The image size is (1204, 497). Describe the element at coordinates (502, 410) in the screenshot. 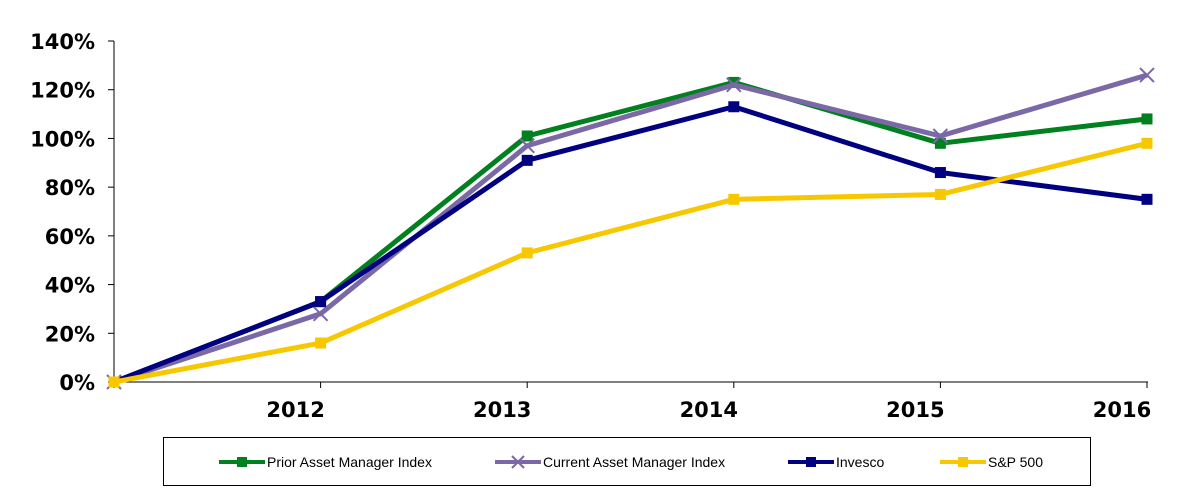

I see `x-tick-label: 2013` at that location.